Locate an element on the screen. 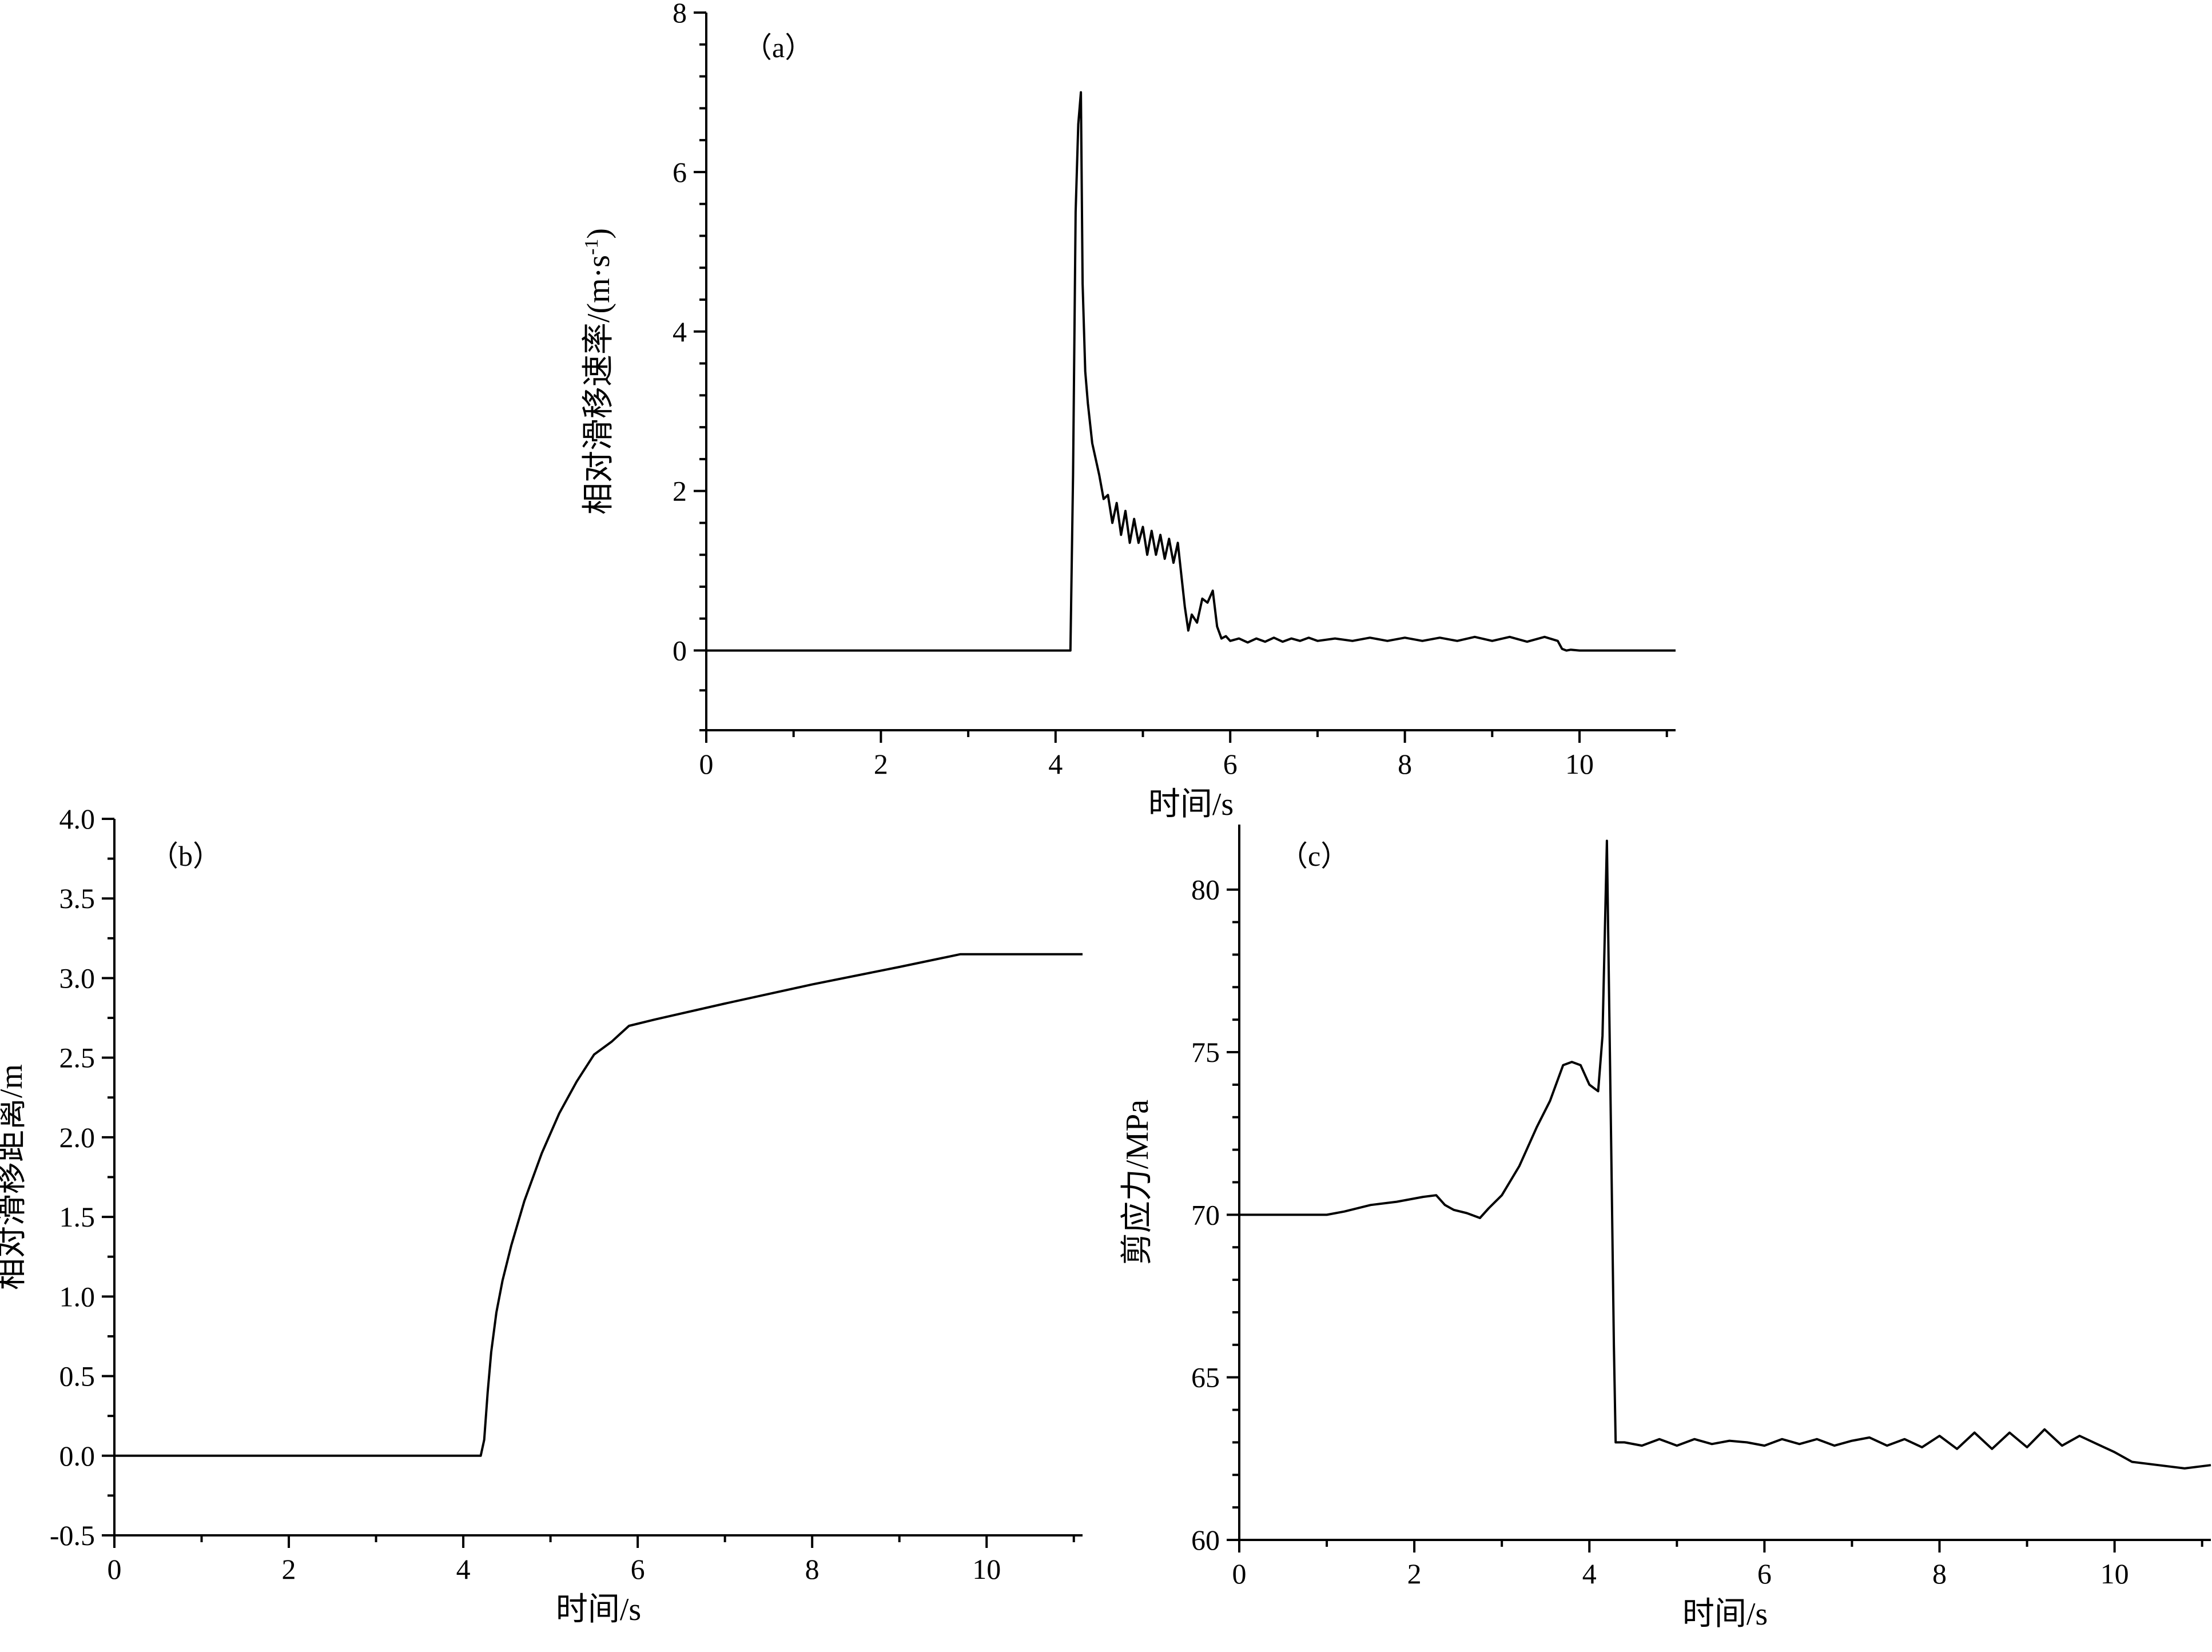 This screenshot has width=2212, height=1652. y-axis-title: 相对滑移距离/m is located at coordinates (14, 1177).